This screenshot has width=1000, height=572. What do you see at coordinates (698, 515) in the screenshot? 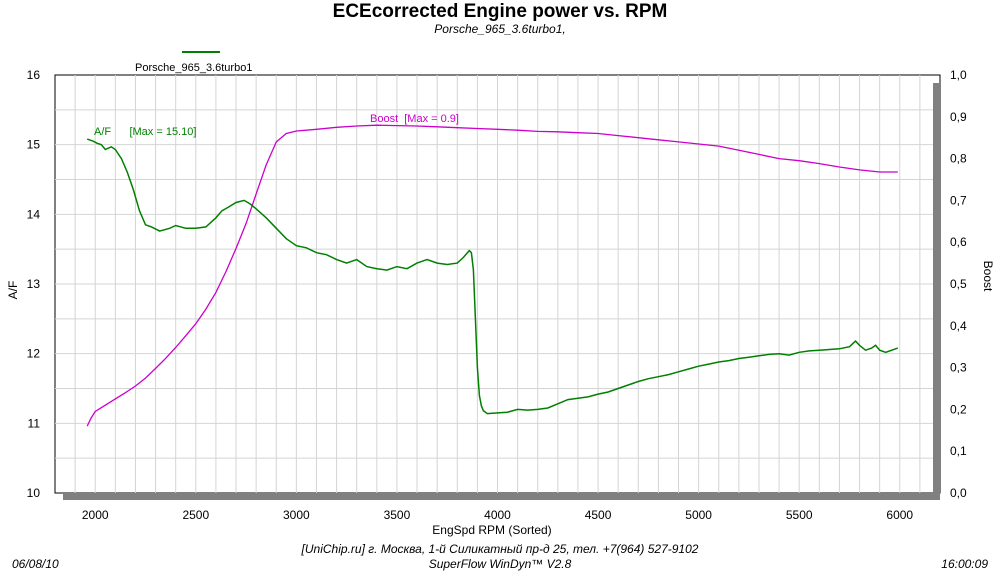
I see `x-tick-label: 5000` at bounding box center [698, 515].